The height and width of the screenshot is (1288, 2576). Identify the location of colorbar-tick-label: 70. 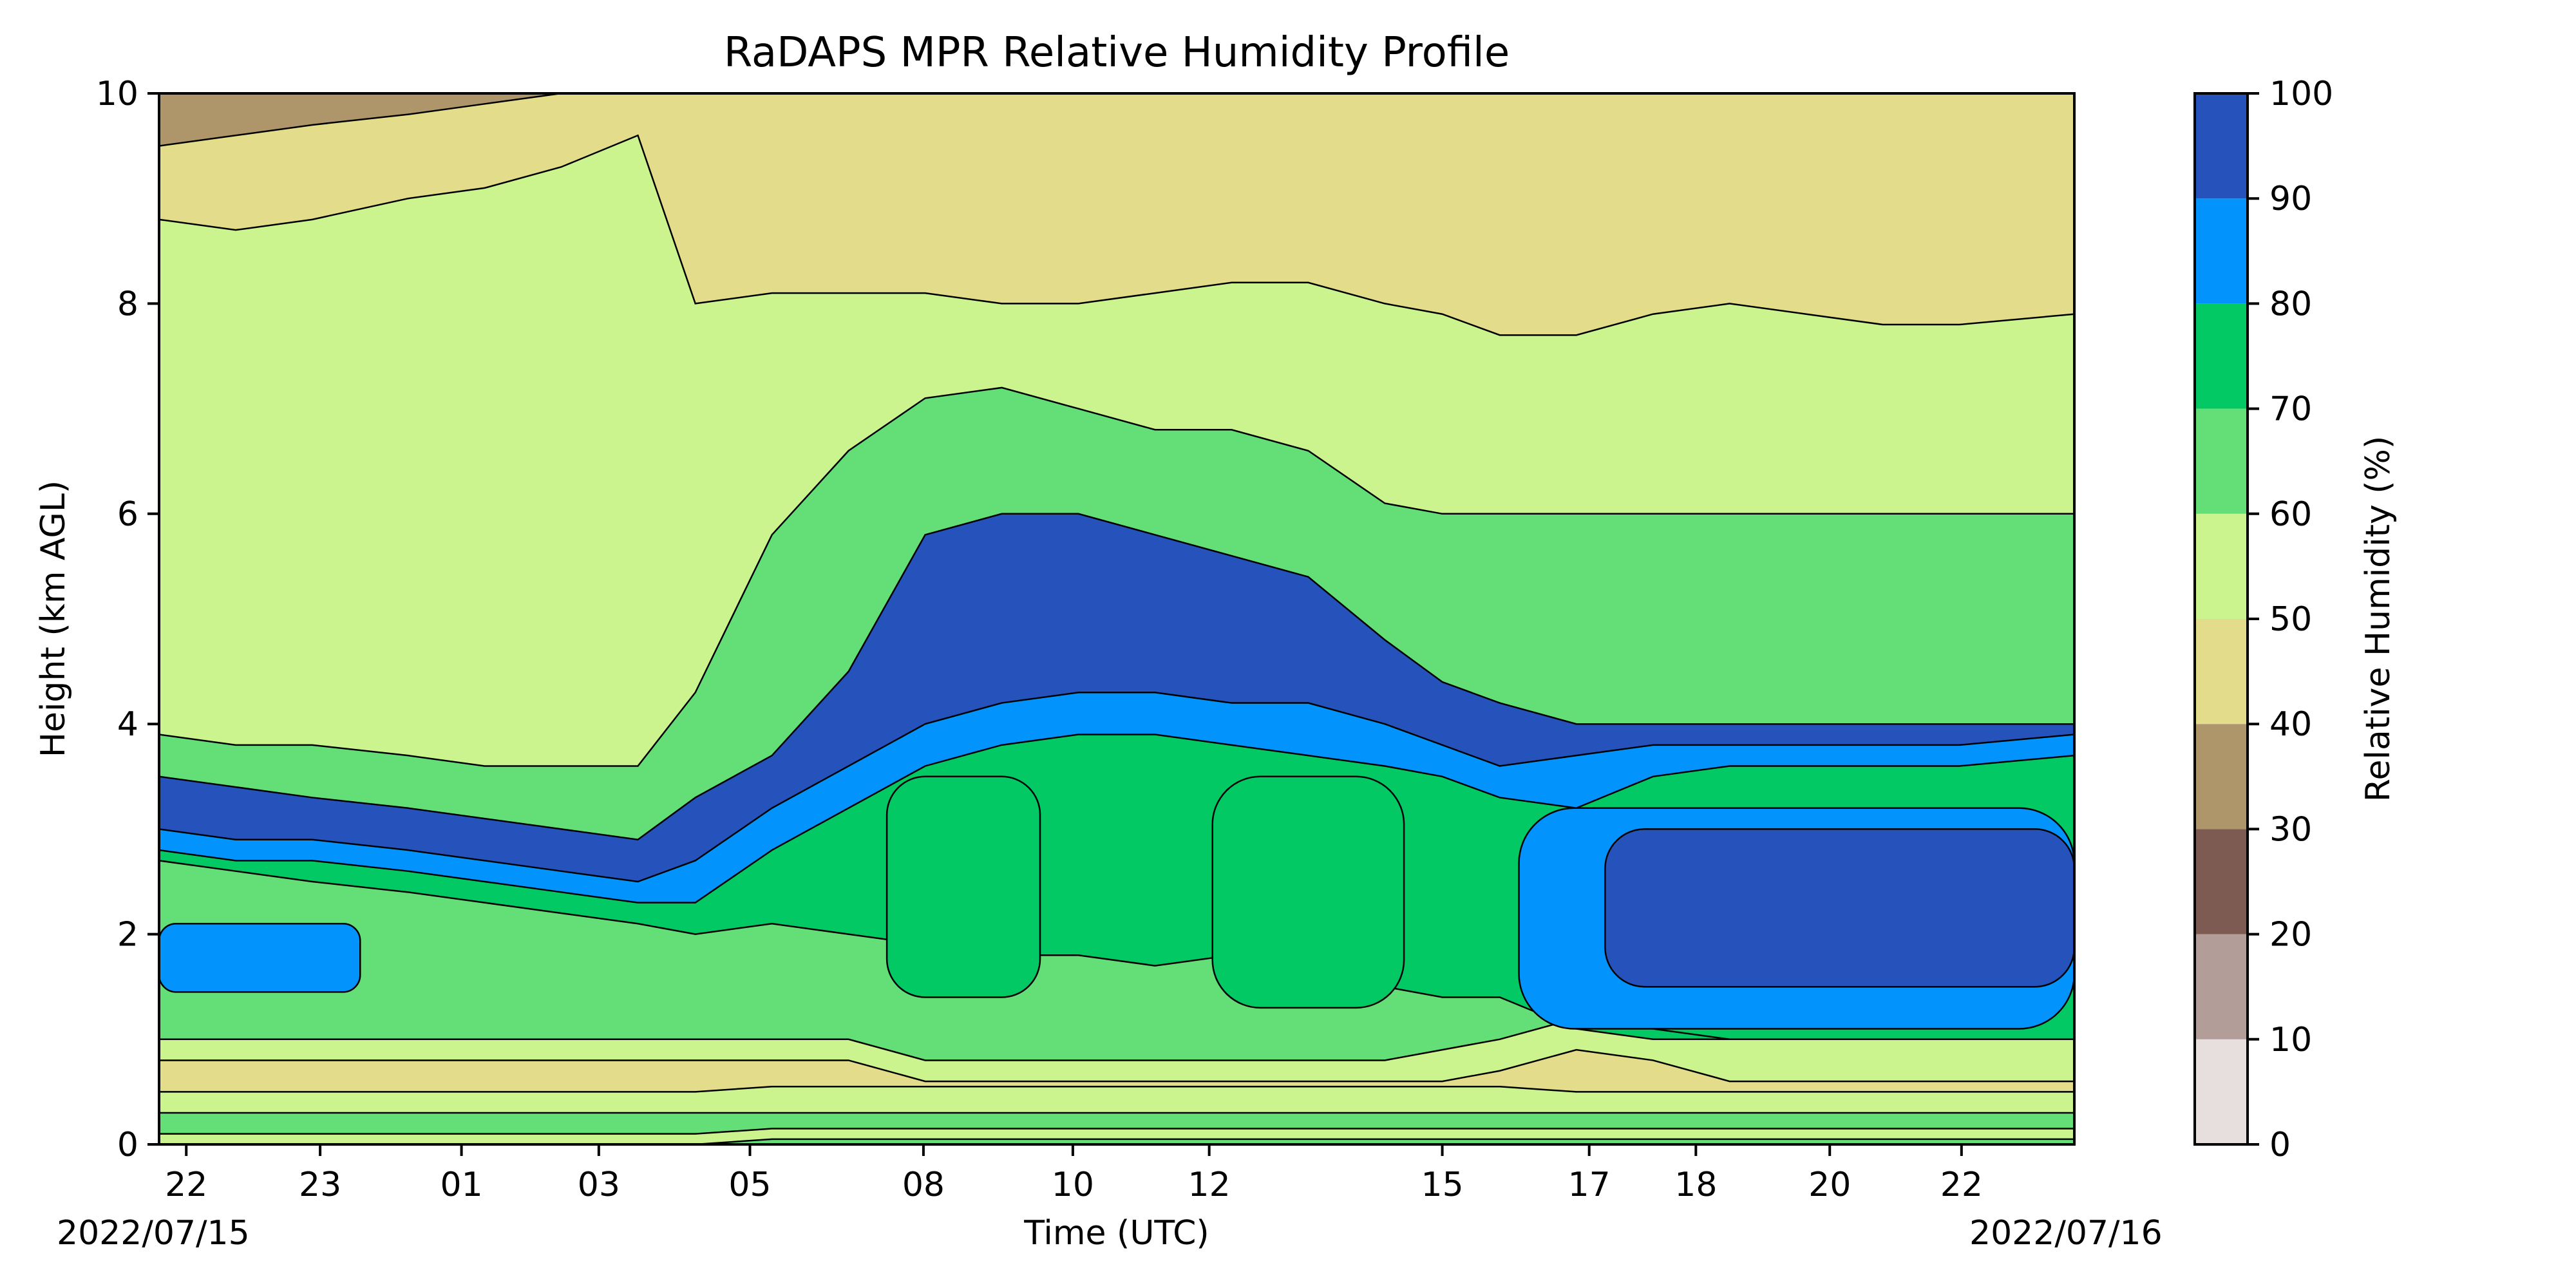
(2291, 410).